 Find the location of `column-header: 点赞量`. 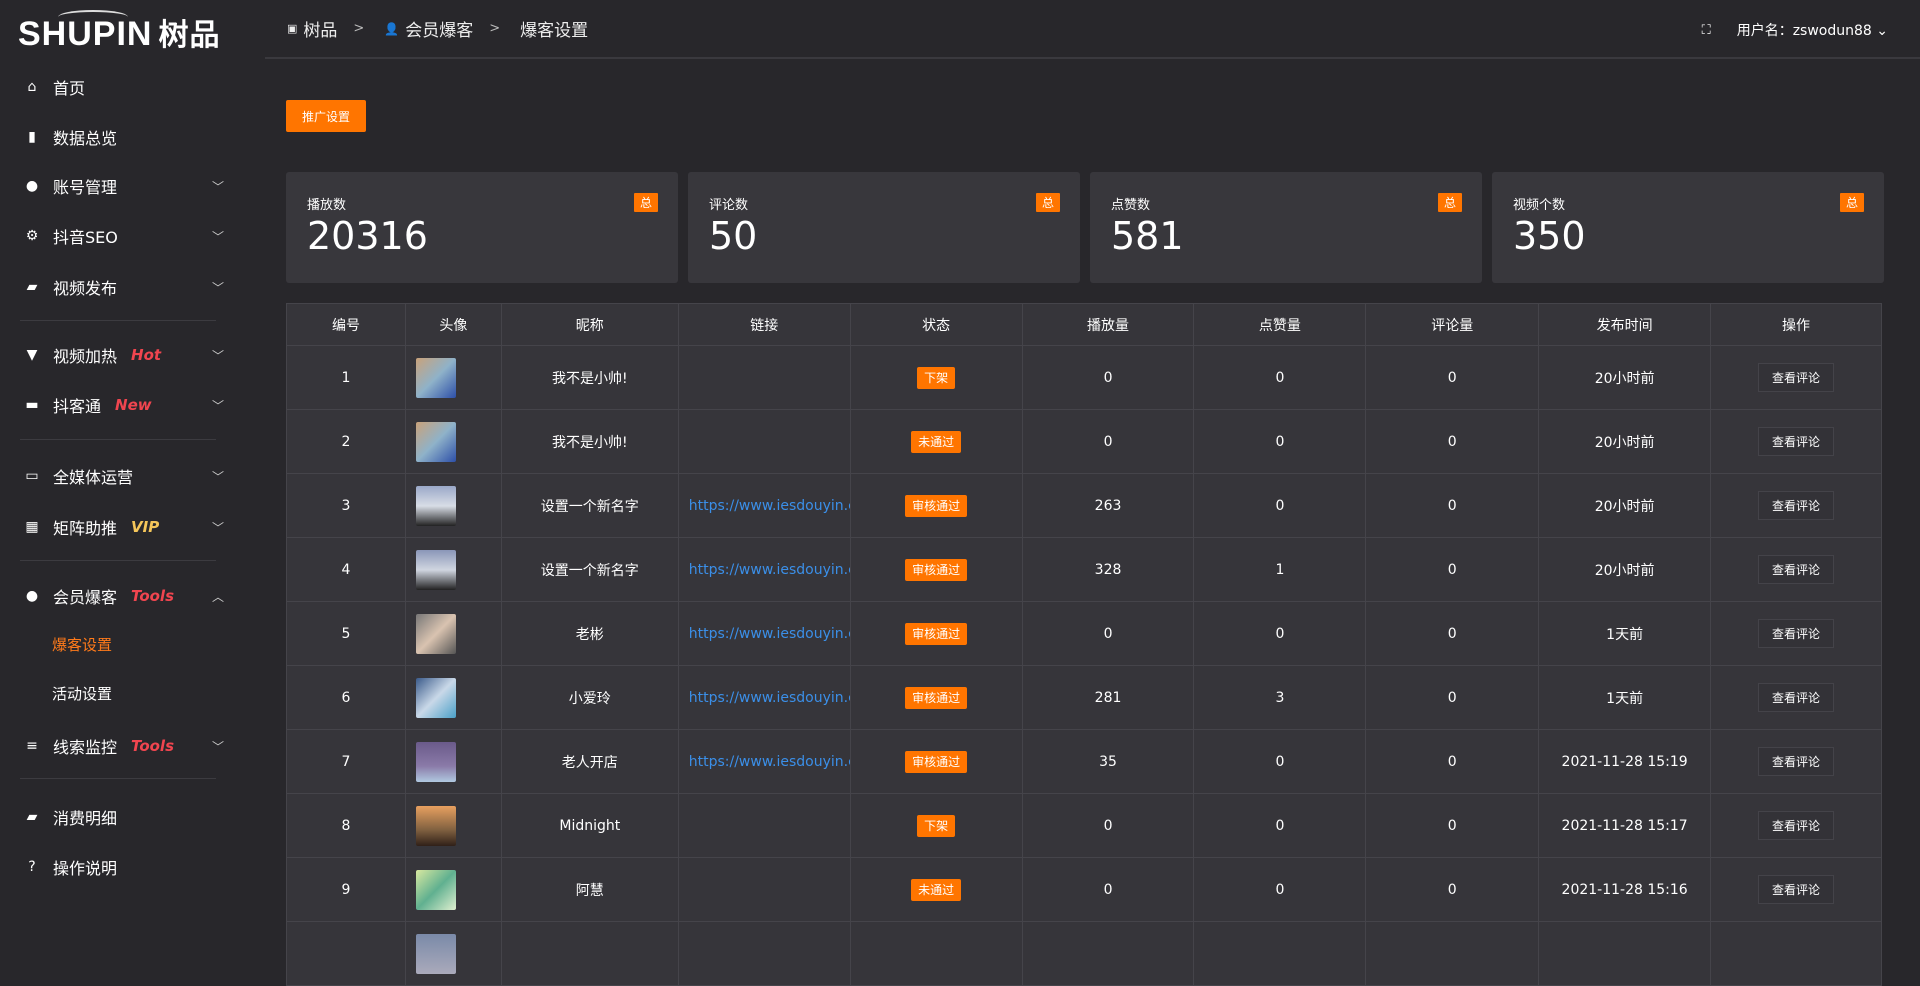

column-header: 点赞量 is located at coordinates (1280, 324).